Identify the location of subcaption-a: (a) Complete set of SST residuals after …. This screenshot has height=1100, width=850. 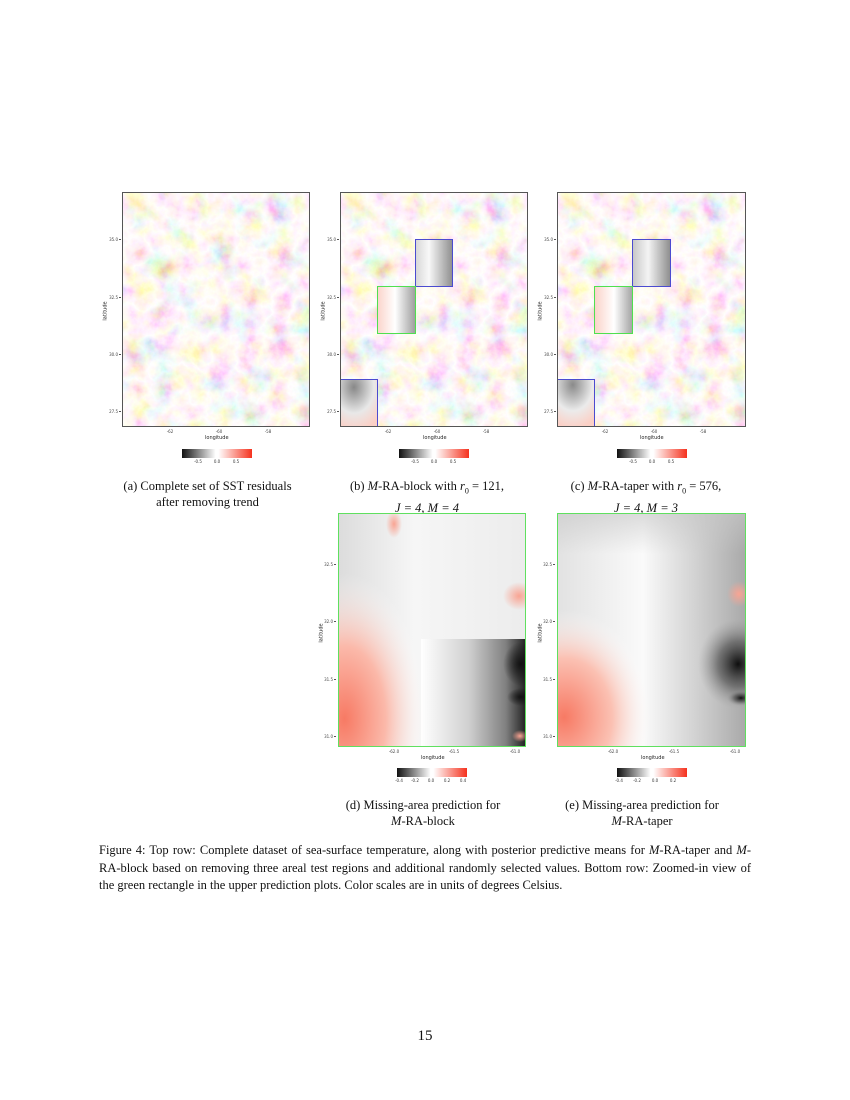
(207, 494).